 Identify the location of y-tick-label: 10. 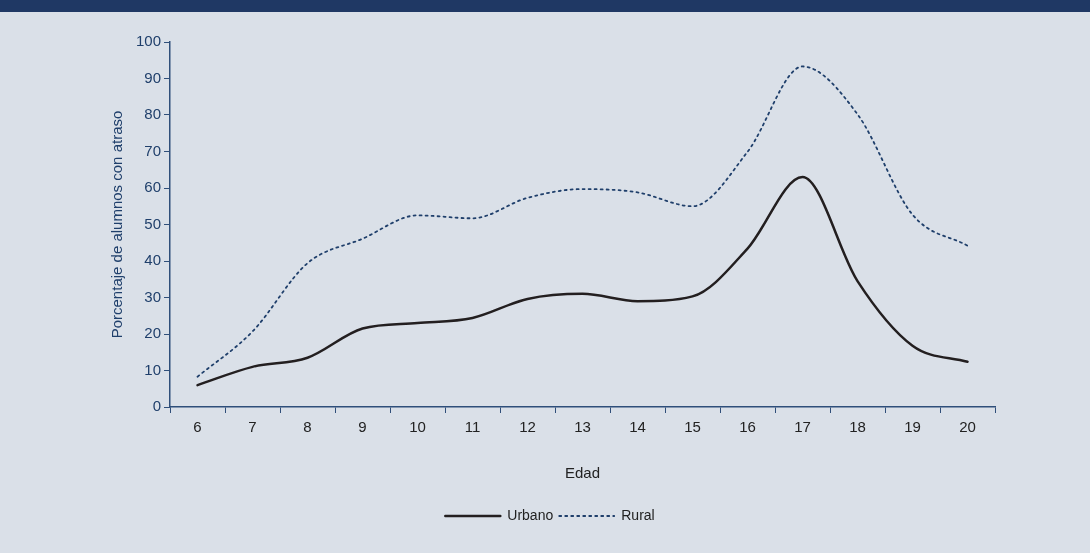
(153, 369).